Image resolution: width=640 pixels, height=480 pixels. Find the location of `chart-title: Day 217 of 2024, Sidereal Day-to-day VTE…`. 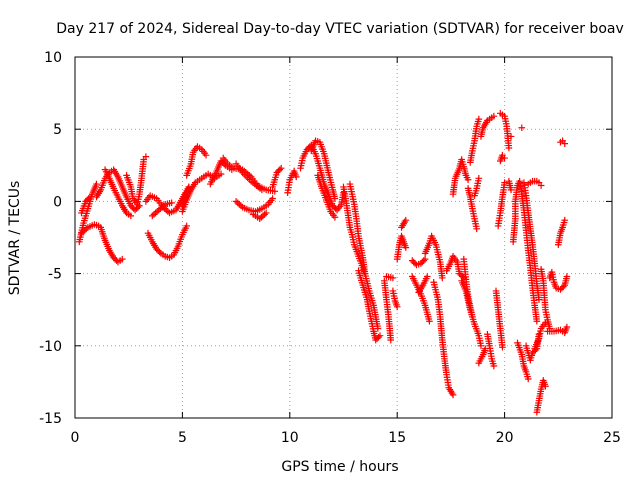

chart-title: Day 217 of 2024, Sidereal Day-to-day VTE… is located at coordinates (340, 29).